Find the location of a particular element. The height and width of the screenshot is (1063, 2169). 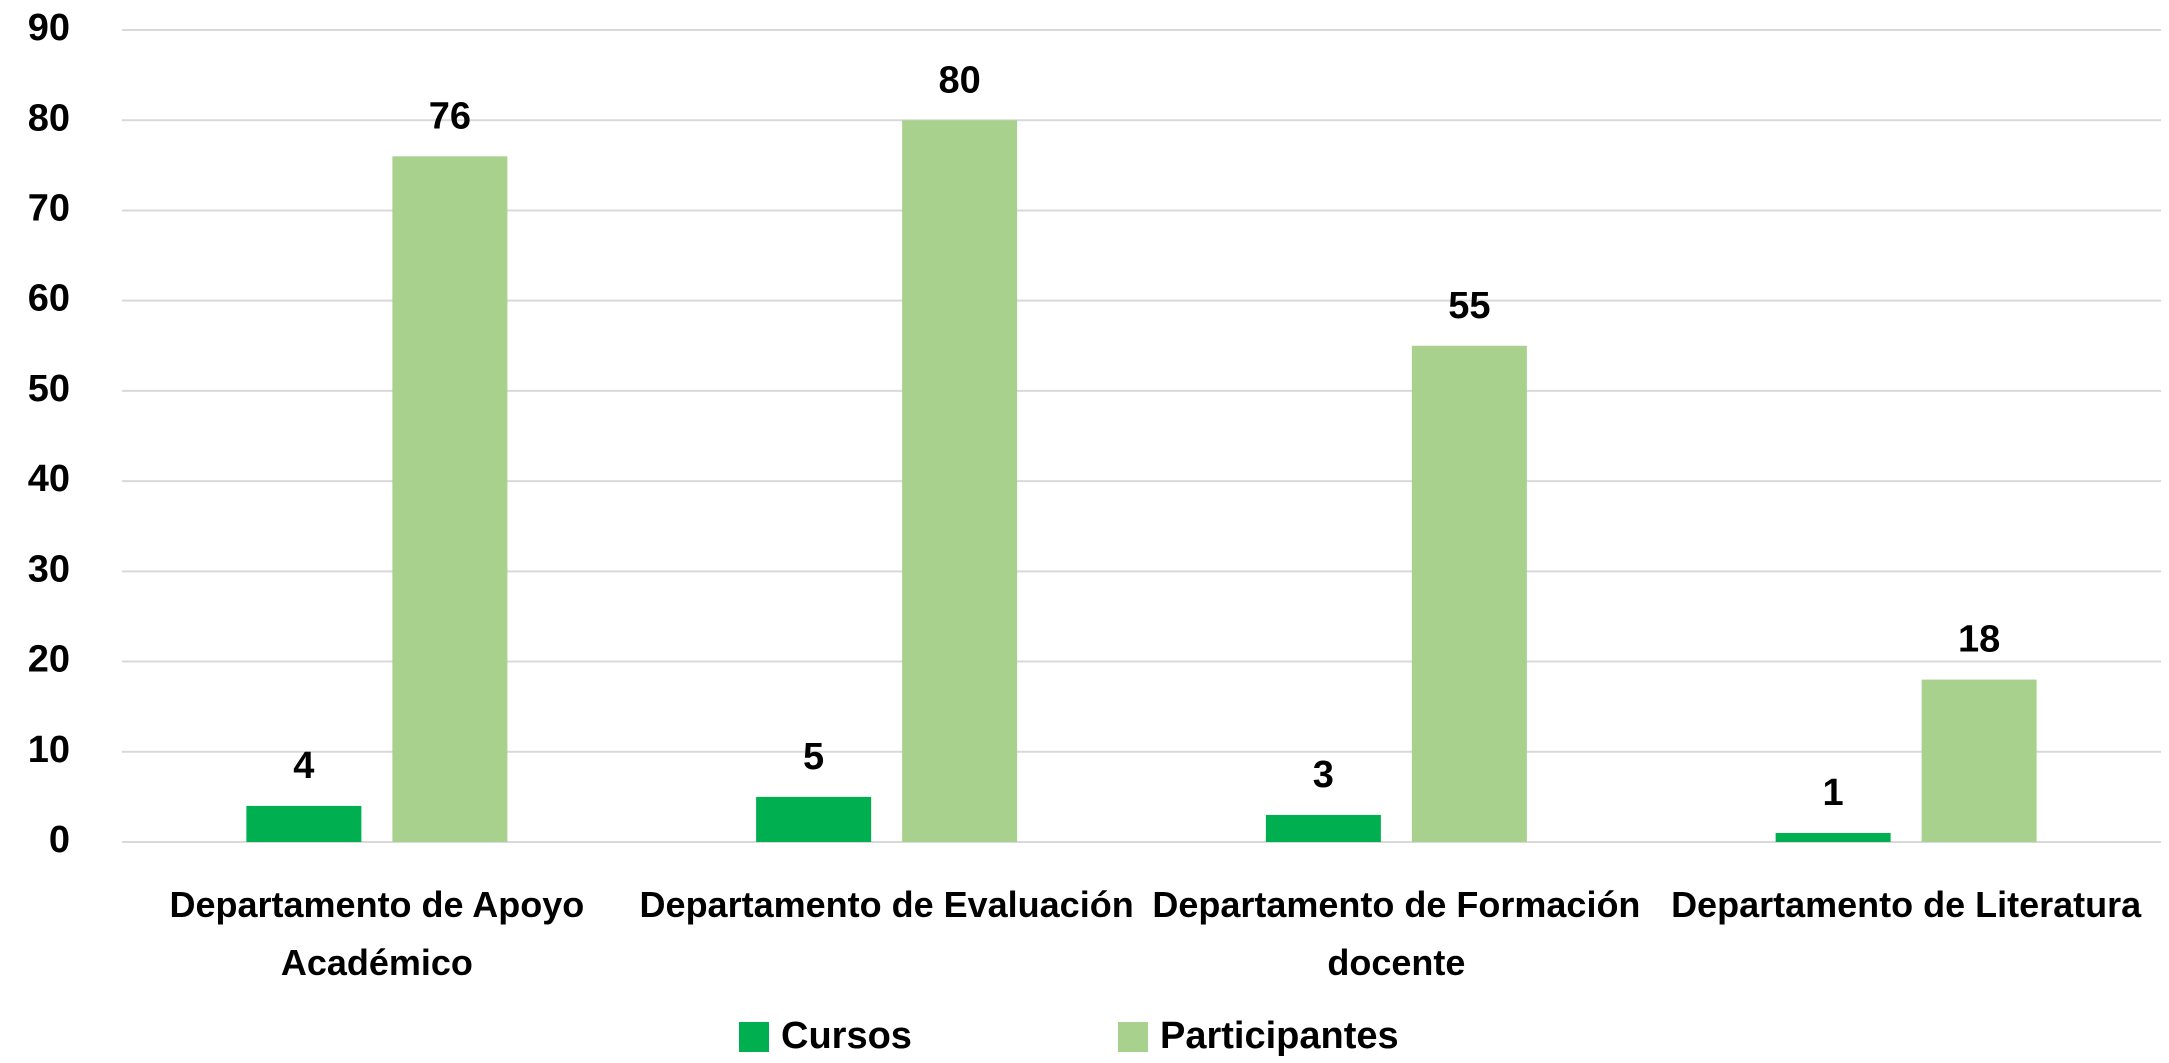

y-tick-label: 90 is located at coordinates (49, 28).